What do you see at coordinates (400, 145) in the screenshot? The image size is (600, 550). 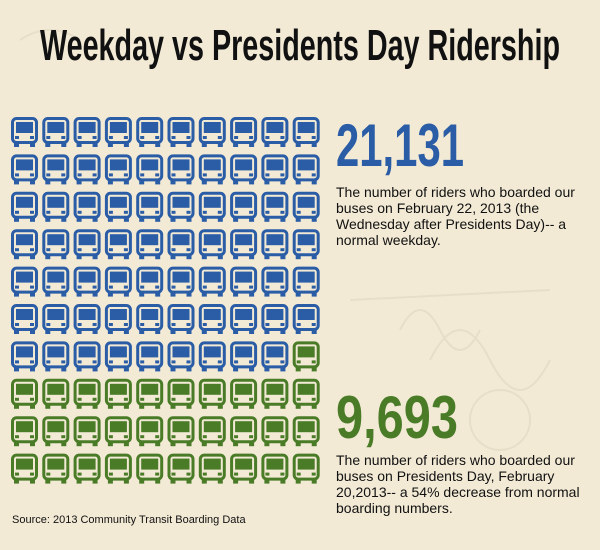 I see `stat-value: 21,131` at bounding box center [400, 145].